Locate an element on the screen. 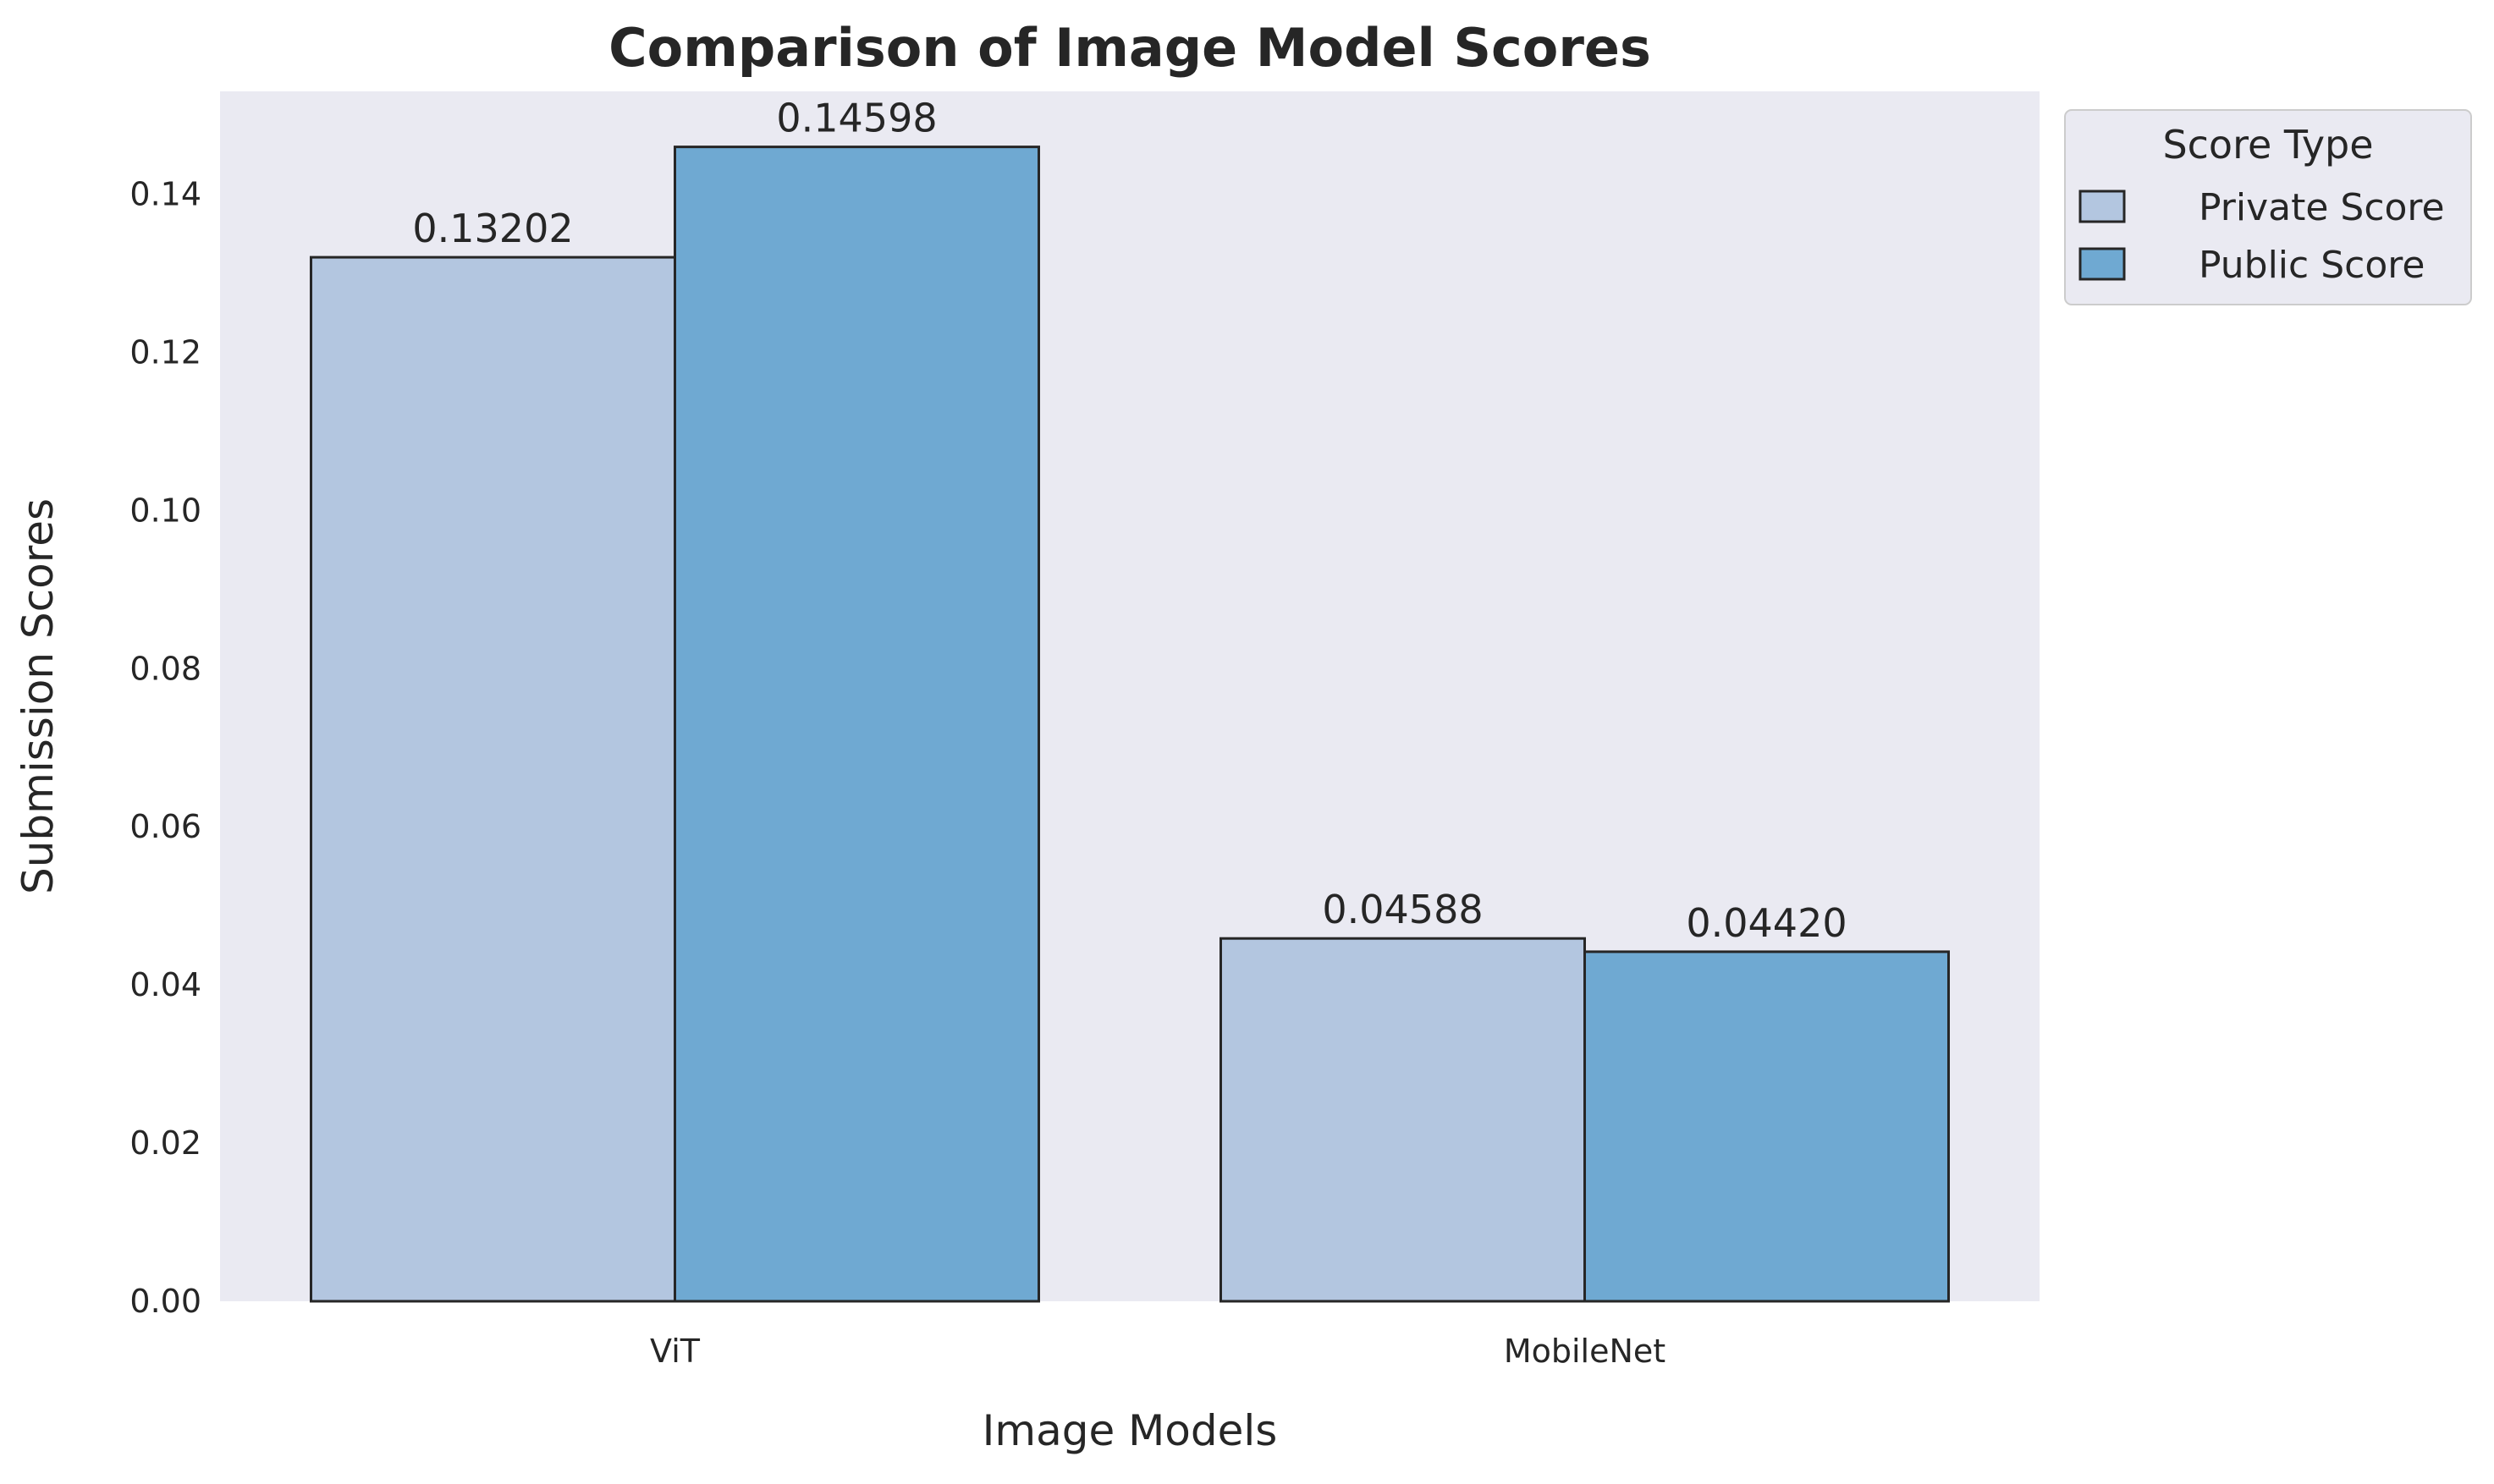 The width and height of the screenshot is (2494, 1484). legend: Score Type Private Score Public Score is located at coordinates (2268, 207).